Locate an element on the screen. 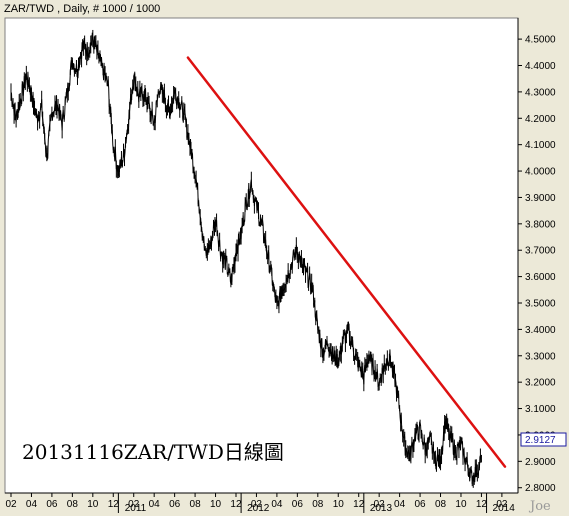 The width and height of the screenshot is (569, 516). last-value-label: 2.9127 is located at coordinates (540, 440).